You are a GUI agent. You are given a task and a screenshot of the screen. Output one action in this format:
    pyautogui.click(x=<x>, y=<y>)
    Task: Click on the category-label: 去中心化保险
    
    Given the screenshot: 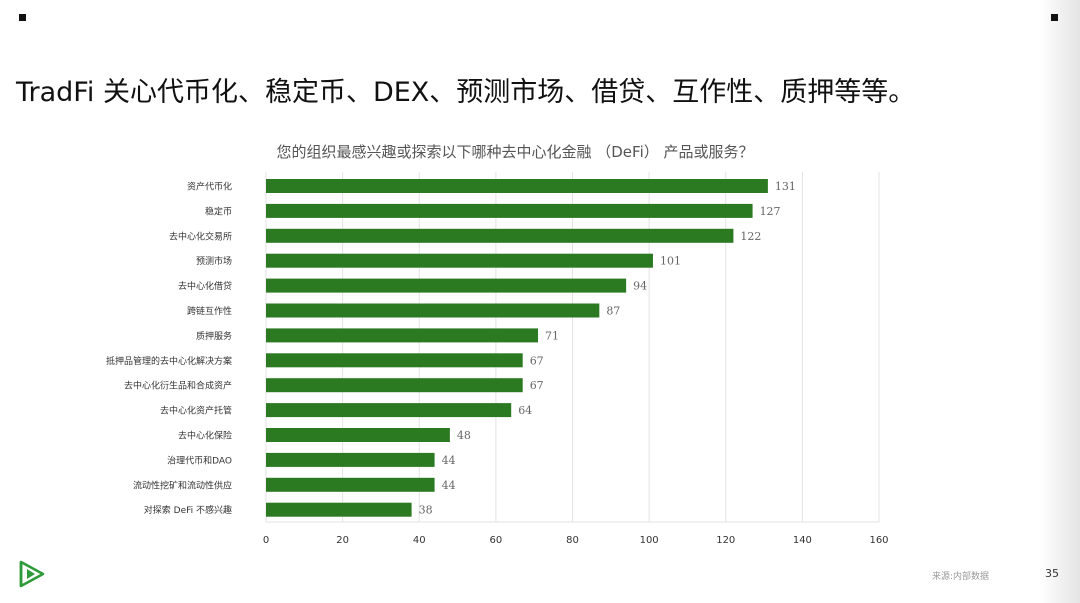 What is the action you would take?
    pyautogui.click(x=205, y=436)
    